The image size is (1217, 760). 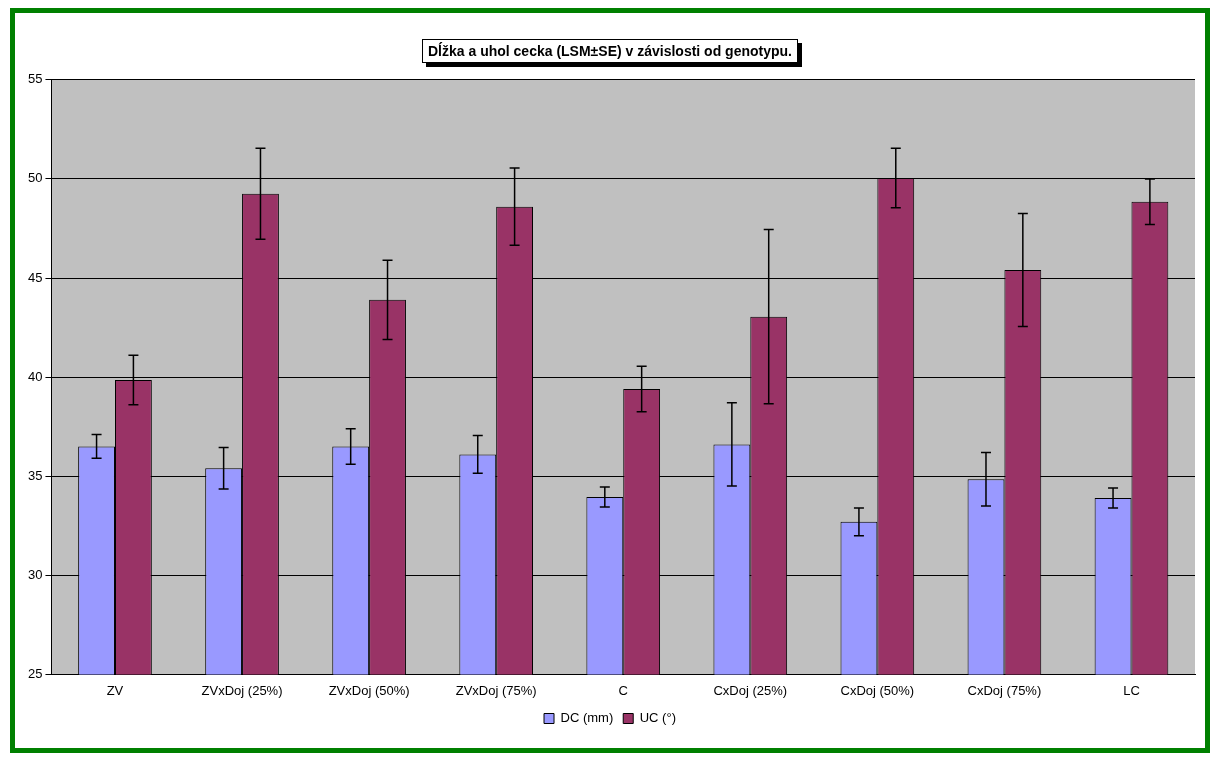 I want to click on x-tick-label: ZVxDoj (25%), so click(x=242, y=690).